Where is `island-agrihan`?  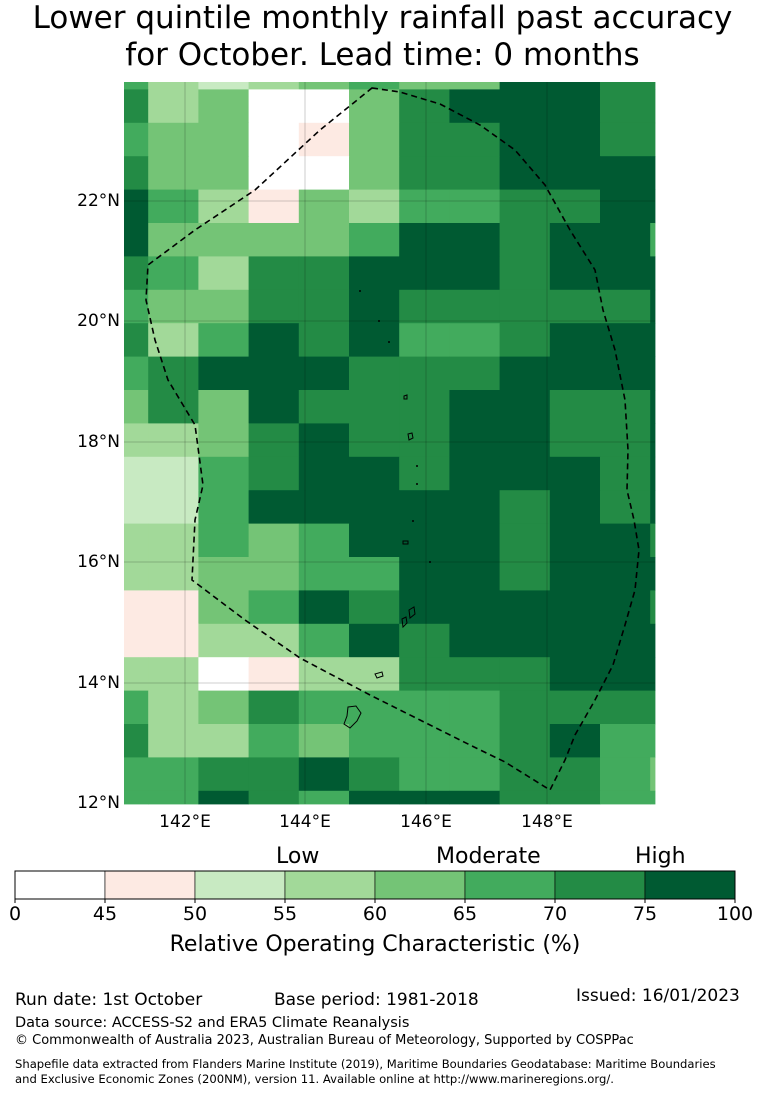 island-agrihan is located at coordinates (405, 397).